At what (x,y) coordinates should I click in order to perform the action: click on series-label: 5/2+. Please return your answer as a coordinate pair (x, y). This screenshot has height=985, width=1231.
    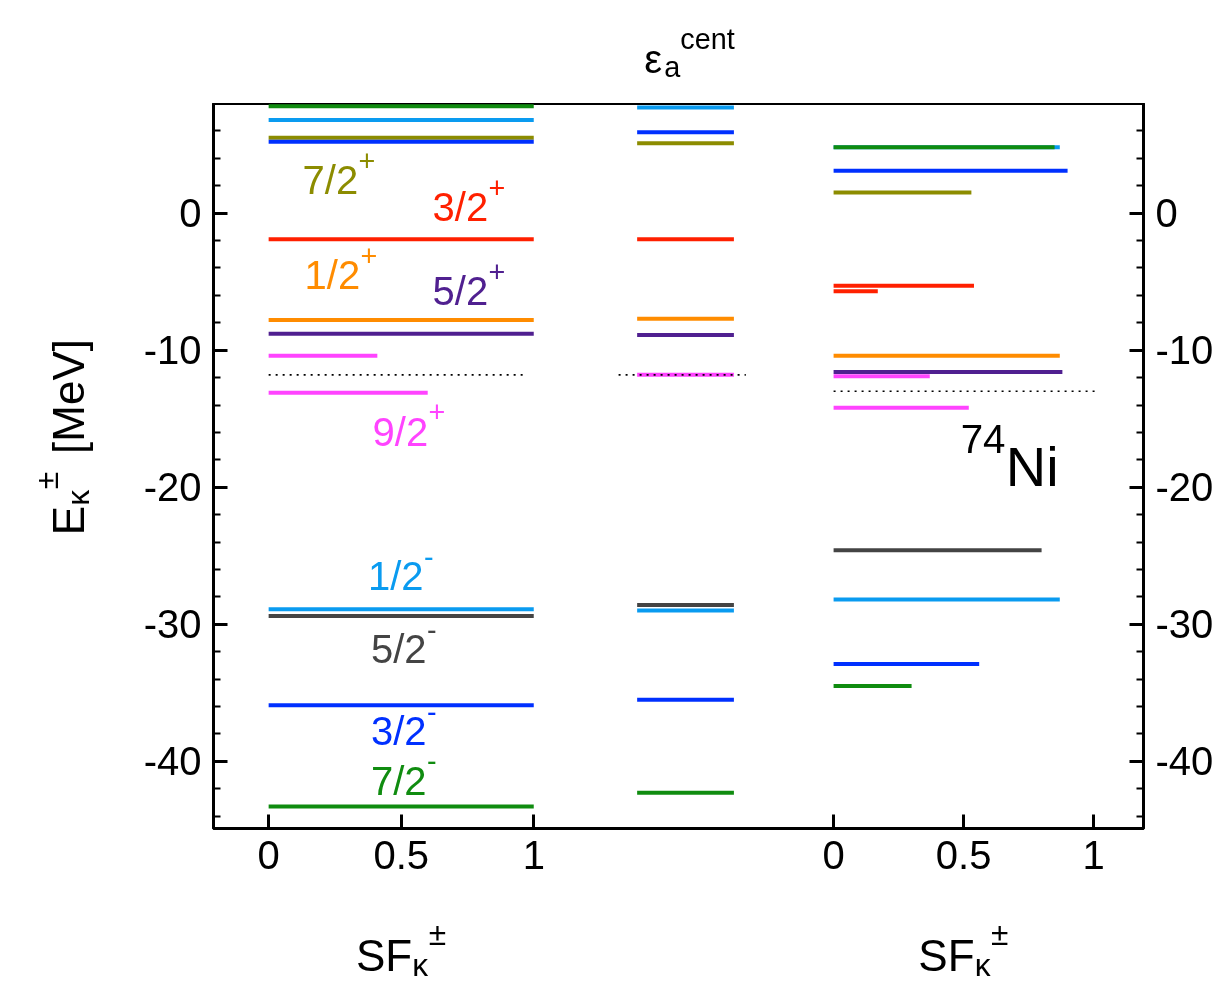
    Looking at the image, I should click on (469, 284).